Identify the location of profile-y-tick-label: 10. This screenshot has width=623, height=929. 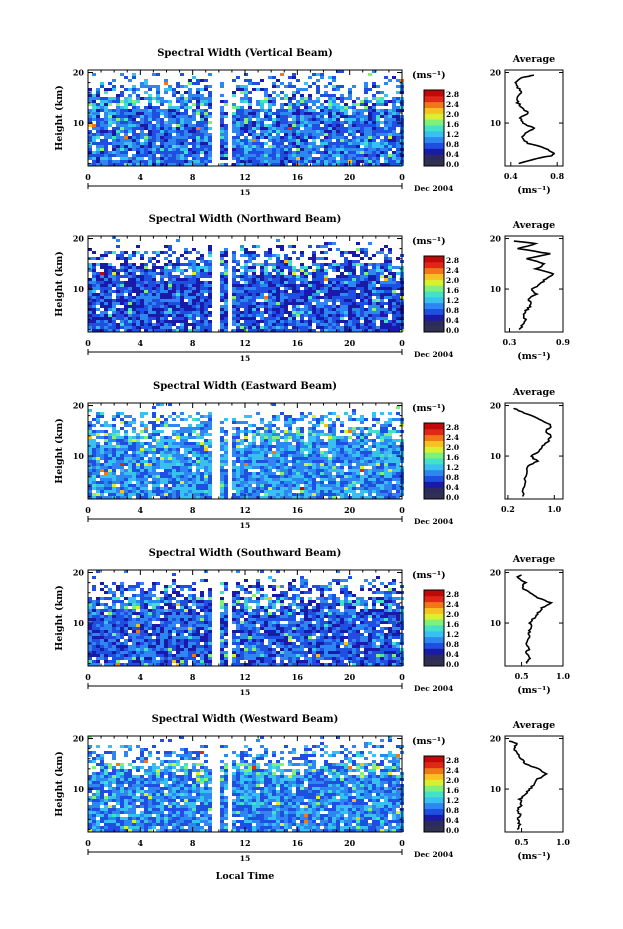
(496, 123).